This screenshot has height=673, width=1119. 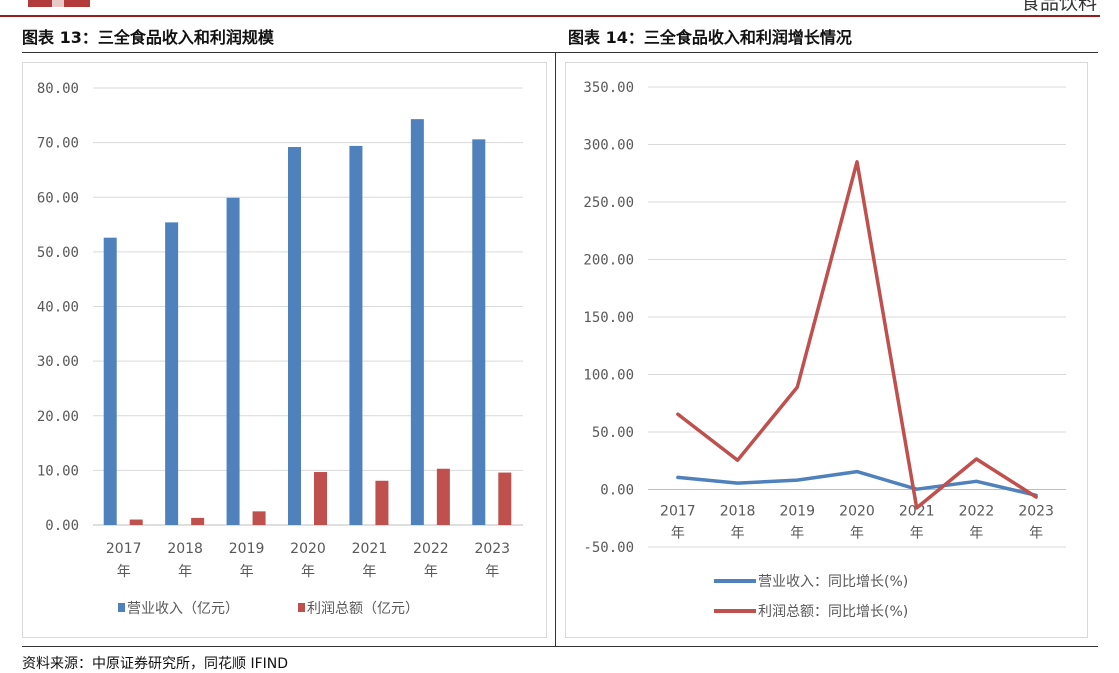 What do you see at coordinates (1058, 7) in the screenshot?
I see `section-title: 食品饮料` at bounding box center [1058, 7].